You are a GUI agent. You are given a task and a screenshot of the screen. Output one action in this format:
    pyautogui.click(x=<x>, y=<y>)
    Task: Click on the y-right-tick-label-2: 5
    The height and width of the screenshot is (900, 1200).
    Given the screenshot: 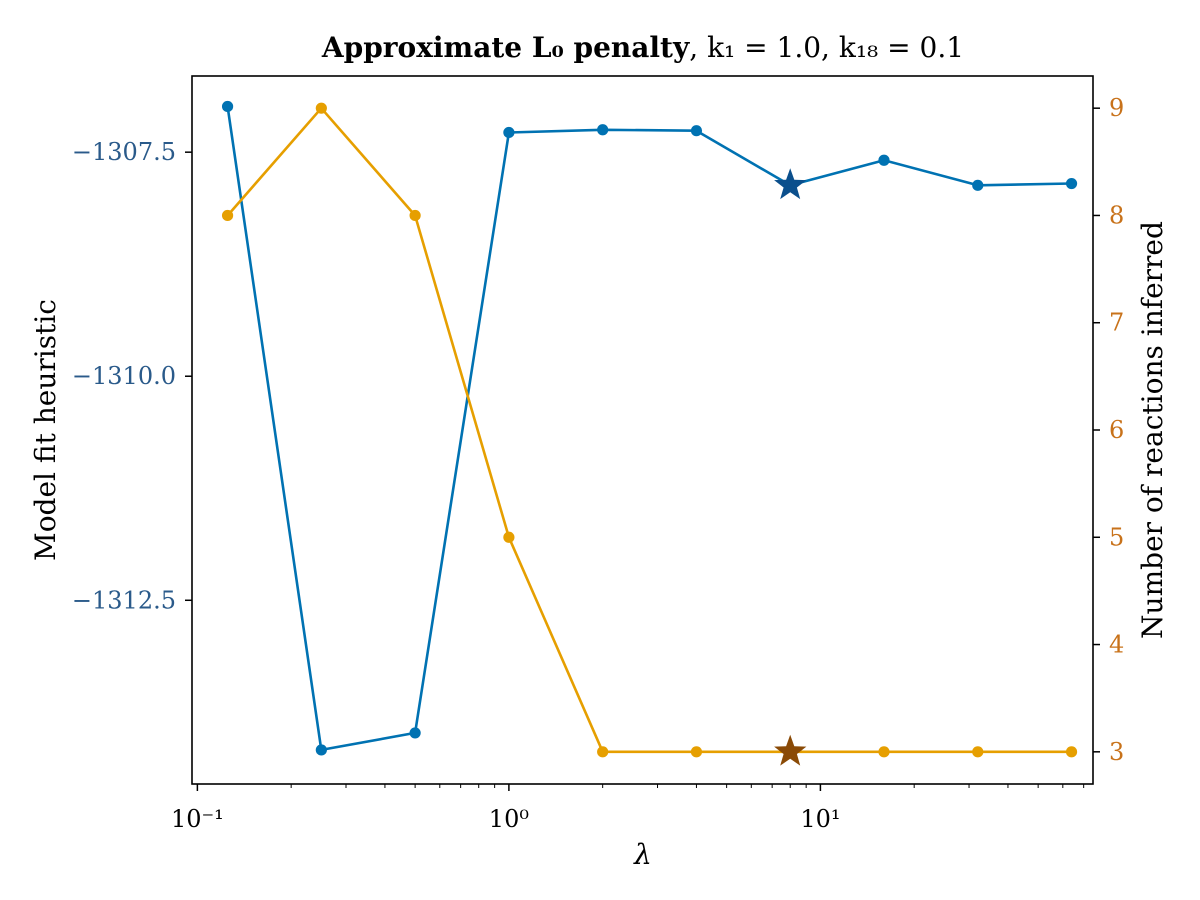 What is the action you would take?
    pyautogui.click(x=1116, y=537)
    